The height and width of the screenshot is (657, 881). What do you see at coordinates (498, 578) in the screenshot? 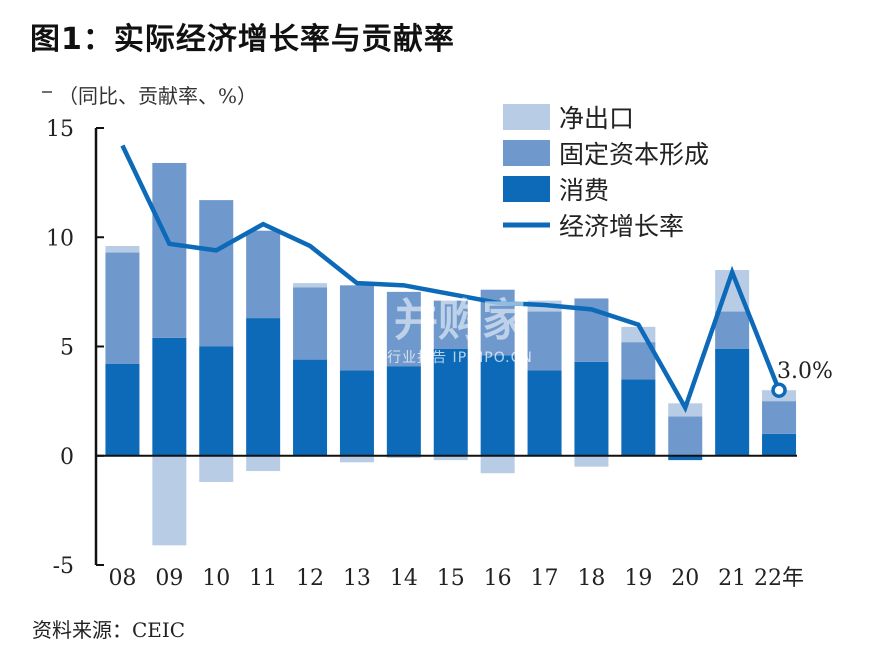
I see `x-tick-label: 16` at bounding box center [498, 578].